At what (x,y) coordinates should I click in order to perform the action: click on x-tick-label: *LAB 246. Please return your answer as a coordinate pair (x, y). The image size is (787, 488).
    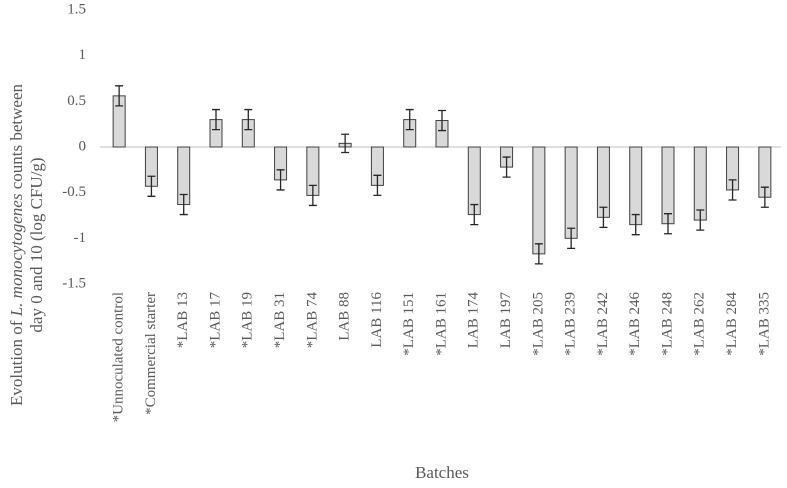
    Looking at the image, I should click on (635, 324).